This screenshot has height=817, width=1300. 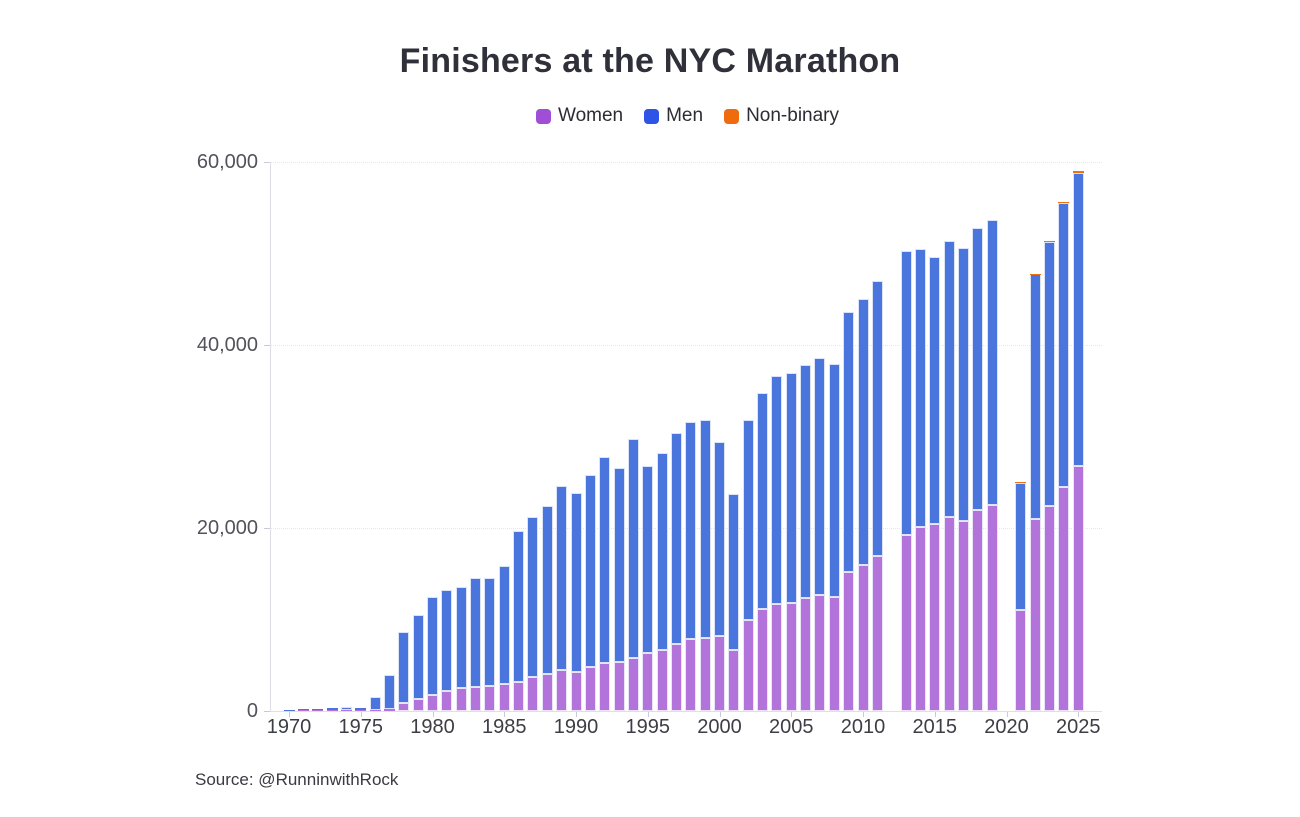 I want to click on bar-1986-women-segment, so click(x=519, y=696).